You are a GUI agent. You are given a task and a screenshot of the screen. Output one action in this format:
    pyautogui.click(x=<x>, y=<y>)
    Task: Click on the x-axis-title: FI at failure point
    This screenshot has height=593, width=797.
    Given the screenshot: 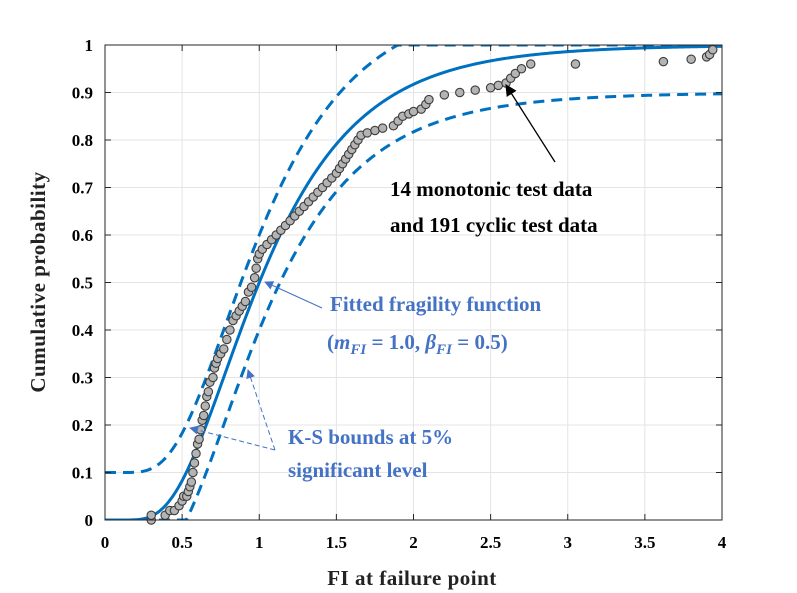 What is the action you would take?
    pyautogui.click(x=412, y=578)
    